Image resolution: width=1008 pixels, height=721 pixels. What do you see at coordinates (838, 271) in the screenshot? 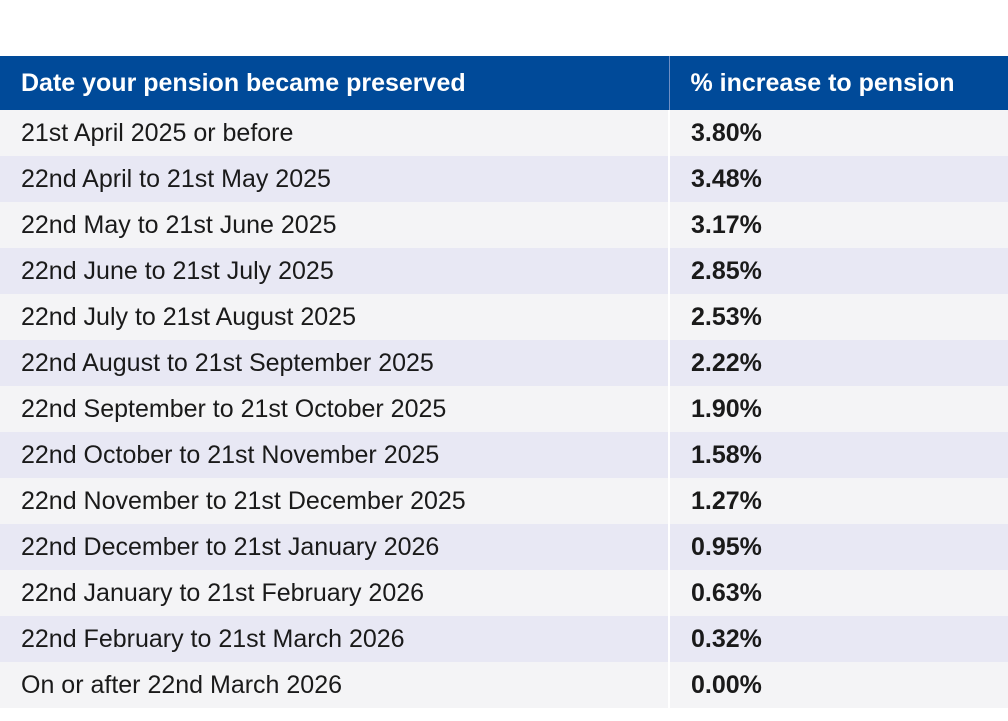
I see `increase-cell: 2.85%` at bounding box center [838, 271].